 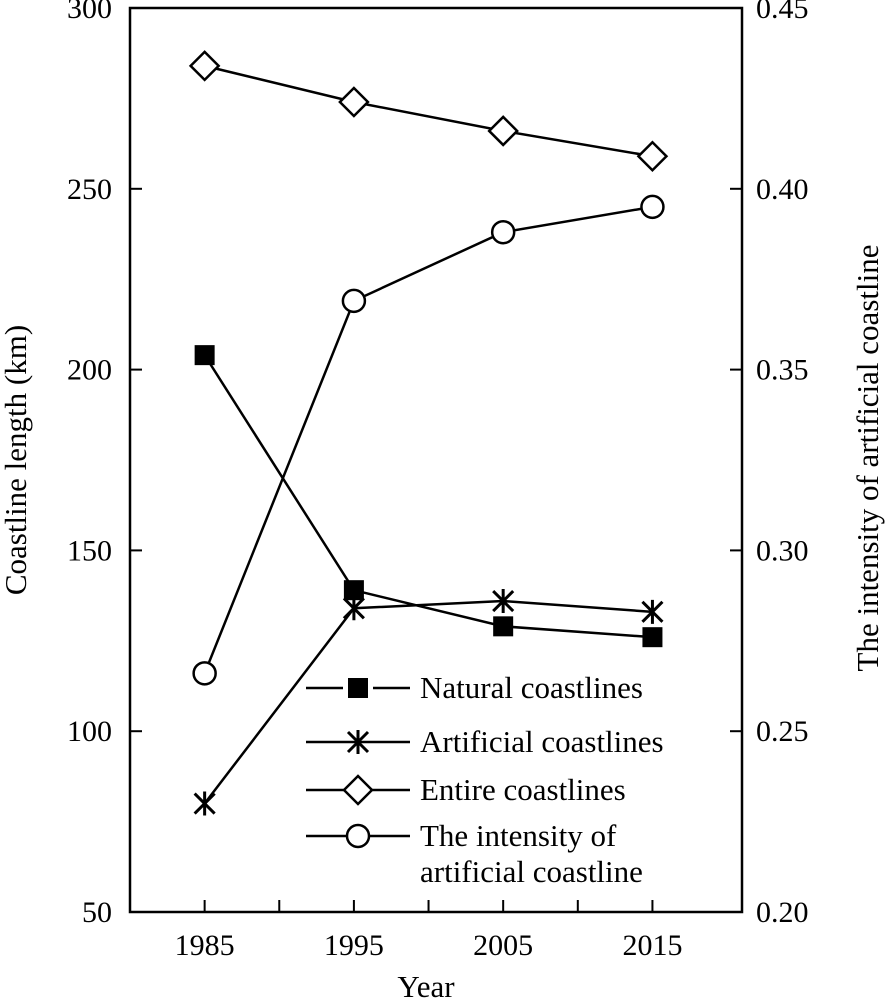 I want to click on legend-label: Artificial coastlines, so click(x=542, y=741).